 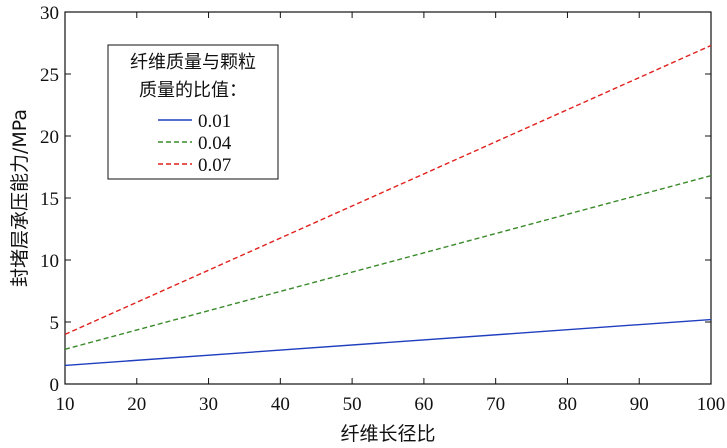 What do you see at coordinates (20, 198) in the screenshot?
I see `y-axis-title: 封堵层承压能力/MPa` at bounding box center [20, 198].